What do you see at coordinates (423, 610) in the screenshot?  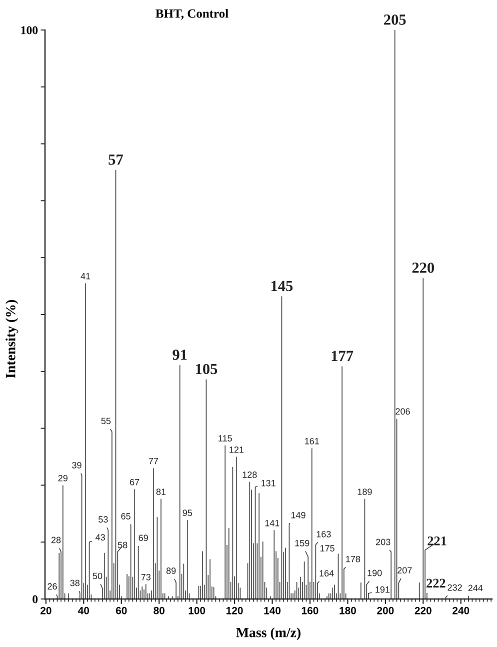 I see `x-tick-label: 220` at bounding box center [423, 610].